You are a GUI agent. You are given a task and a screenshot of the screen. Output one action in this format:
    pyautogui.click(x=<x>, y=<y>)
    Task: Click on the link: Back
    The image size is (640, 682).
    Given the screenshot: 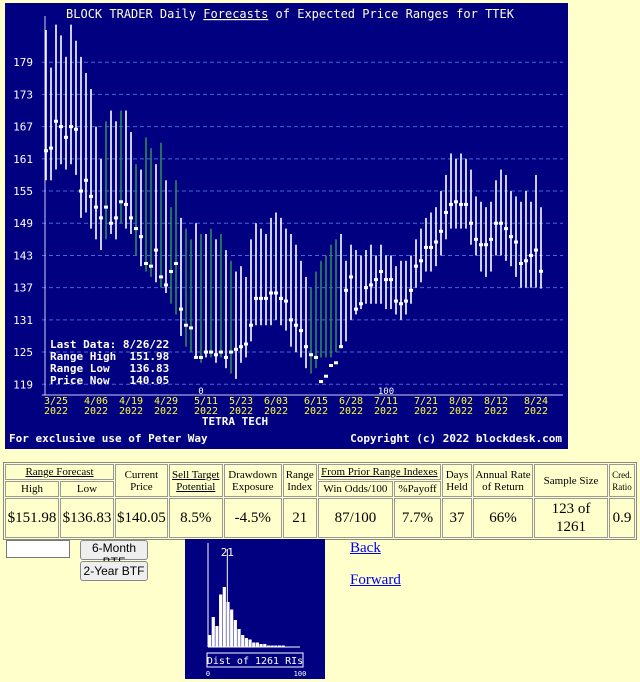 What is the action you would take?
    pyautogui.click(x=365, y=548)
    